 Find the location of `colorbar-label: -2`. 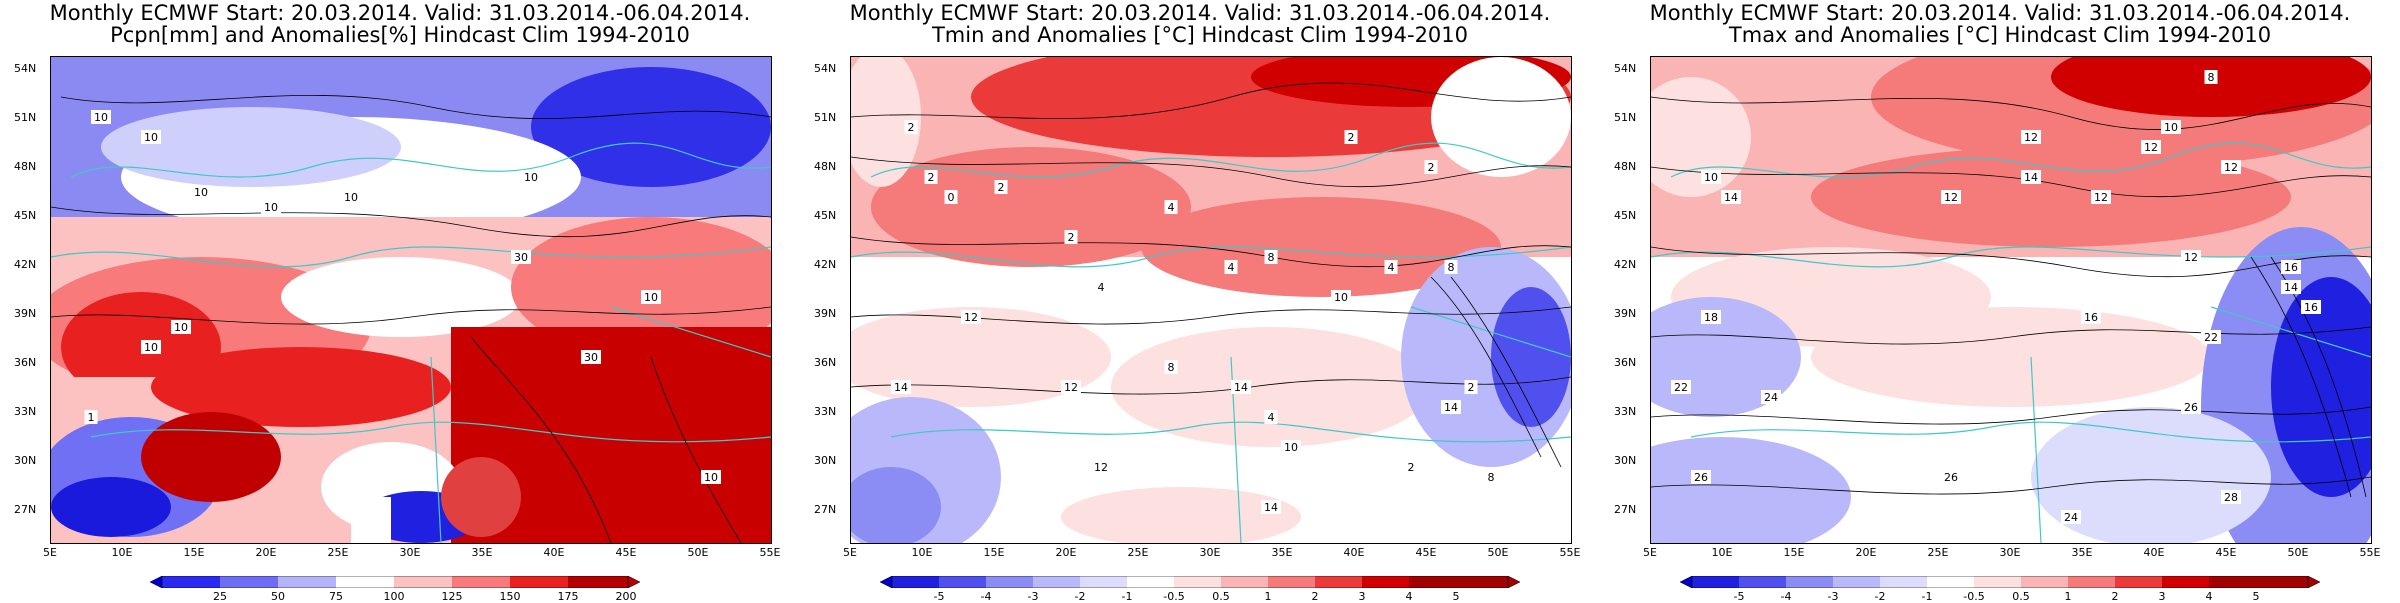

colorbar-label: -2 is located at coordinates (1880, 596).